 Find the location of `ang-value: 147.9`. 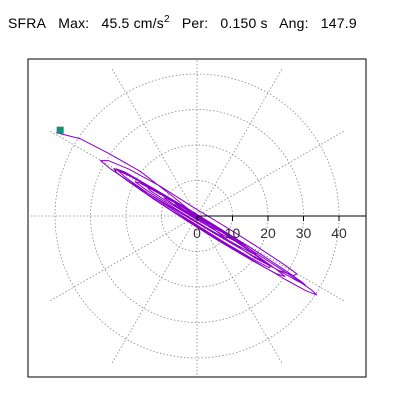

ang-value: 147.9 is located at coordinates (338, 23).